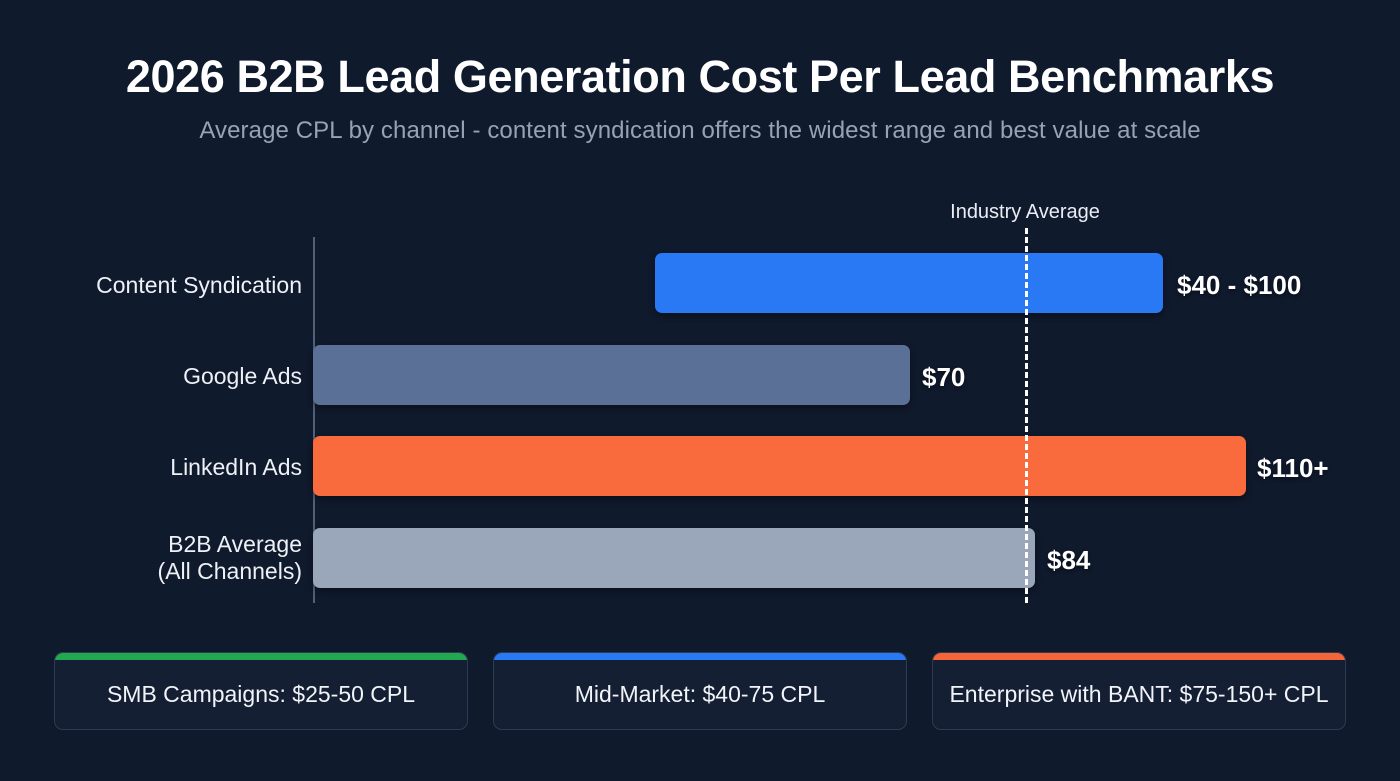  What do you see at coordinates (1026, 415) in the screenshot?
I see `industry-average-line` at bounding box center [1026, 415].